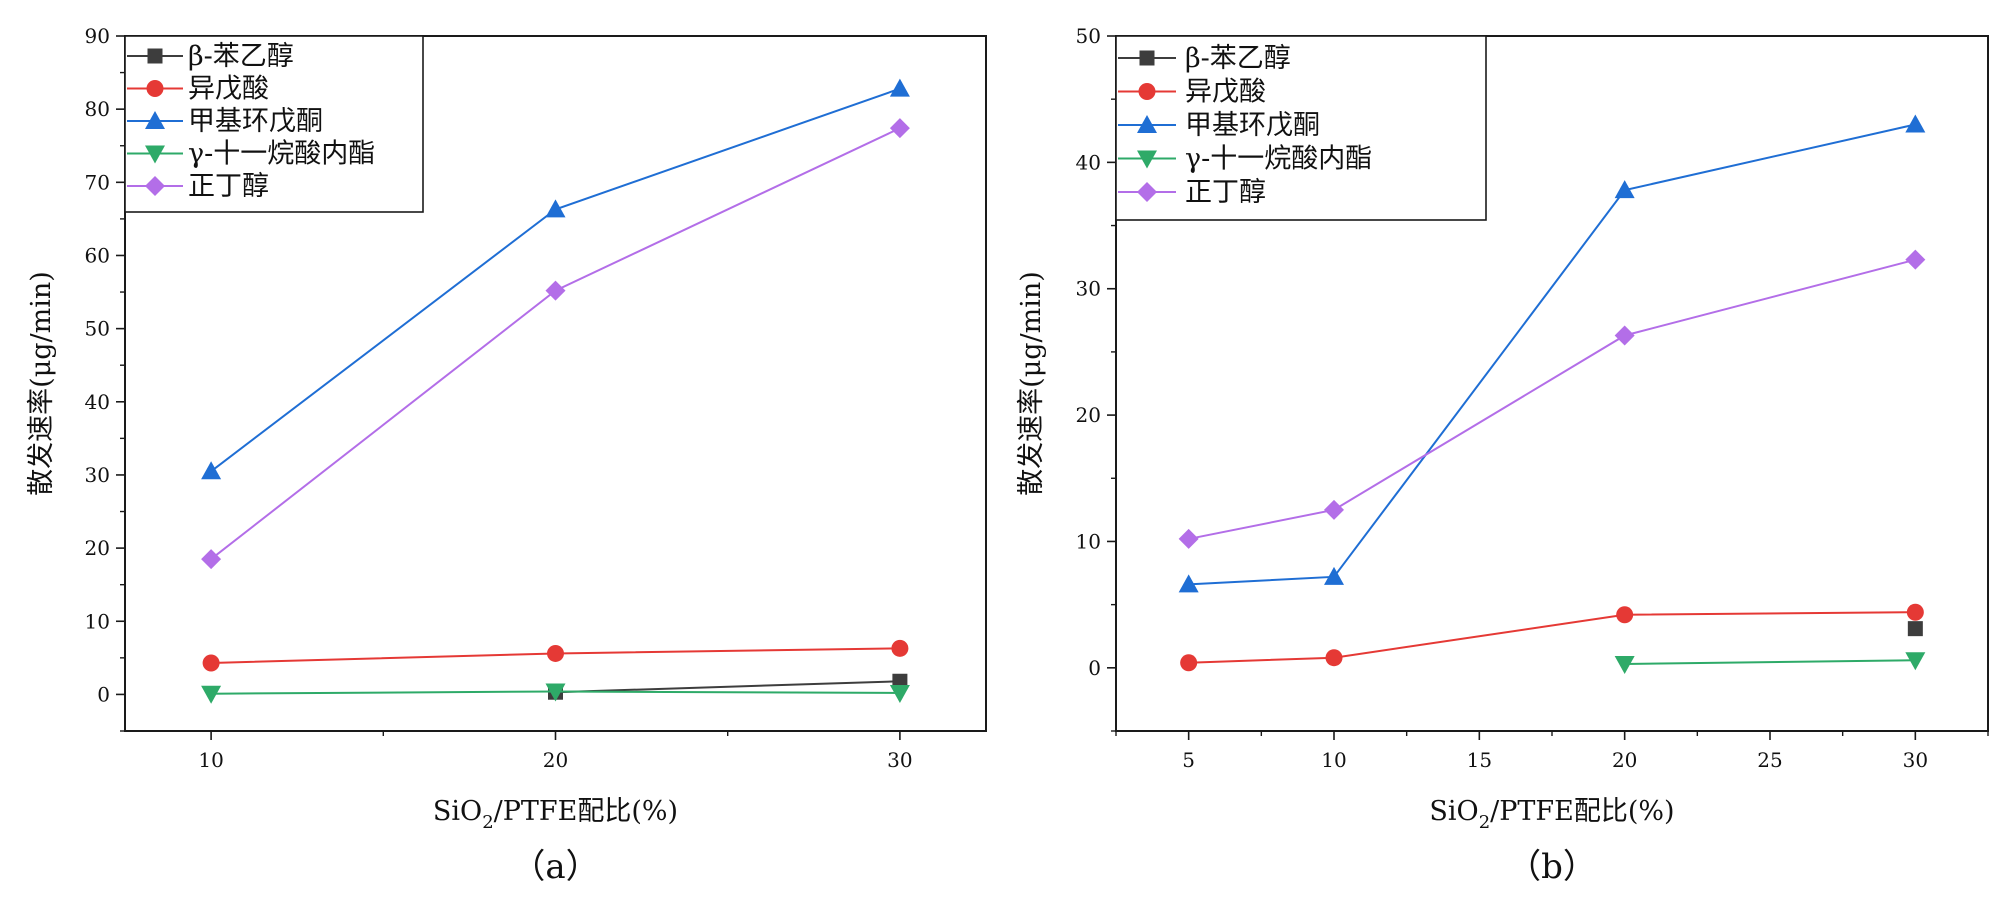 The width and height of the screenshot is (1999, 915). What do you see at coordinates (1088, 415) in the screenshot?
I see `y-tick-label-b: 20` at bounding box center [1088, 415].